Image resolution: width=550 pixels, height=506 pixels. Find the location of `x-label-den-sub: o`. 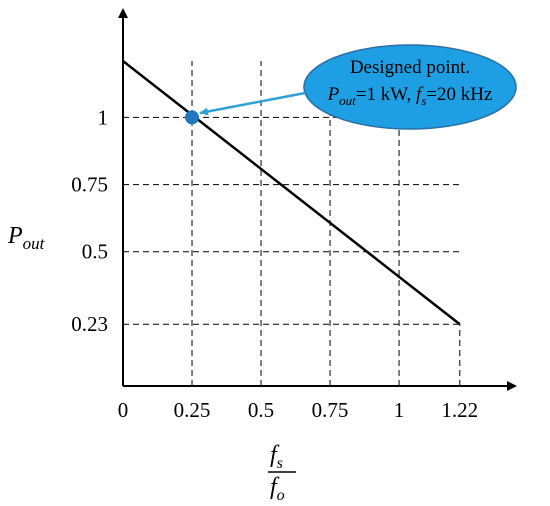

x-label-den-sub: o is located at coordinates (281, 495).